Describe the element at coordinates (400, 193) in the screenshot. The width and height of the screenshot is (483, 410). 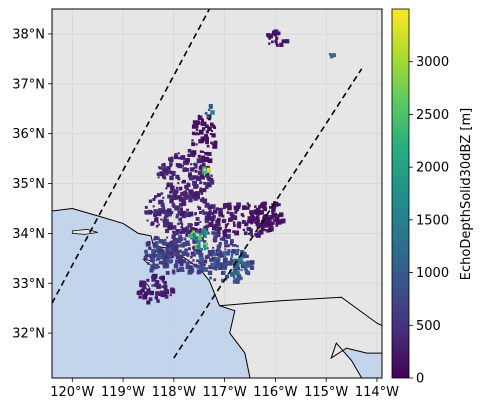
I see `colorbar-gradient` at that location.